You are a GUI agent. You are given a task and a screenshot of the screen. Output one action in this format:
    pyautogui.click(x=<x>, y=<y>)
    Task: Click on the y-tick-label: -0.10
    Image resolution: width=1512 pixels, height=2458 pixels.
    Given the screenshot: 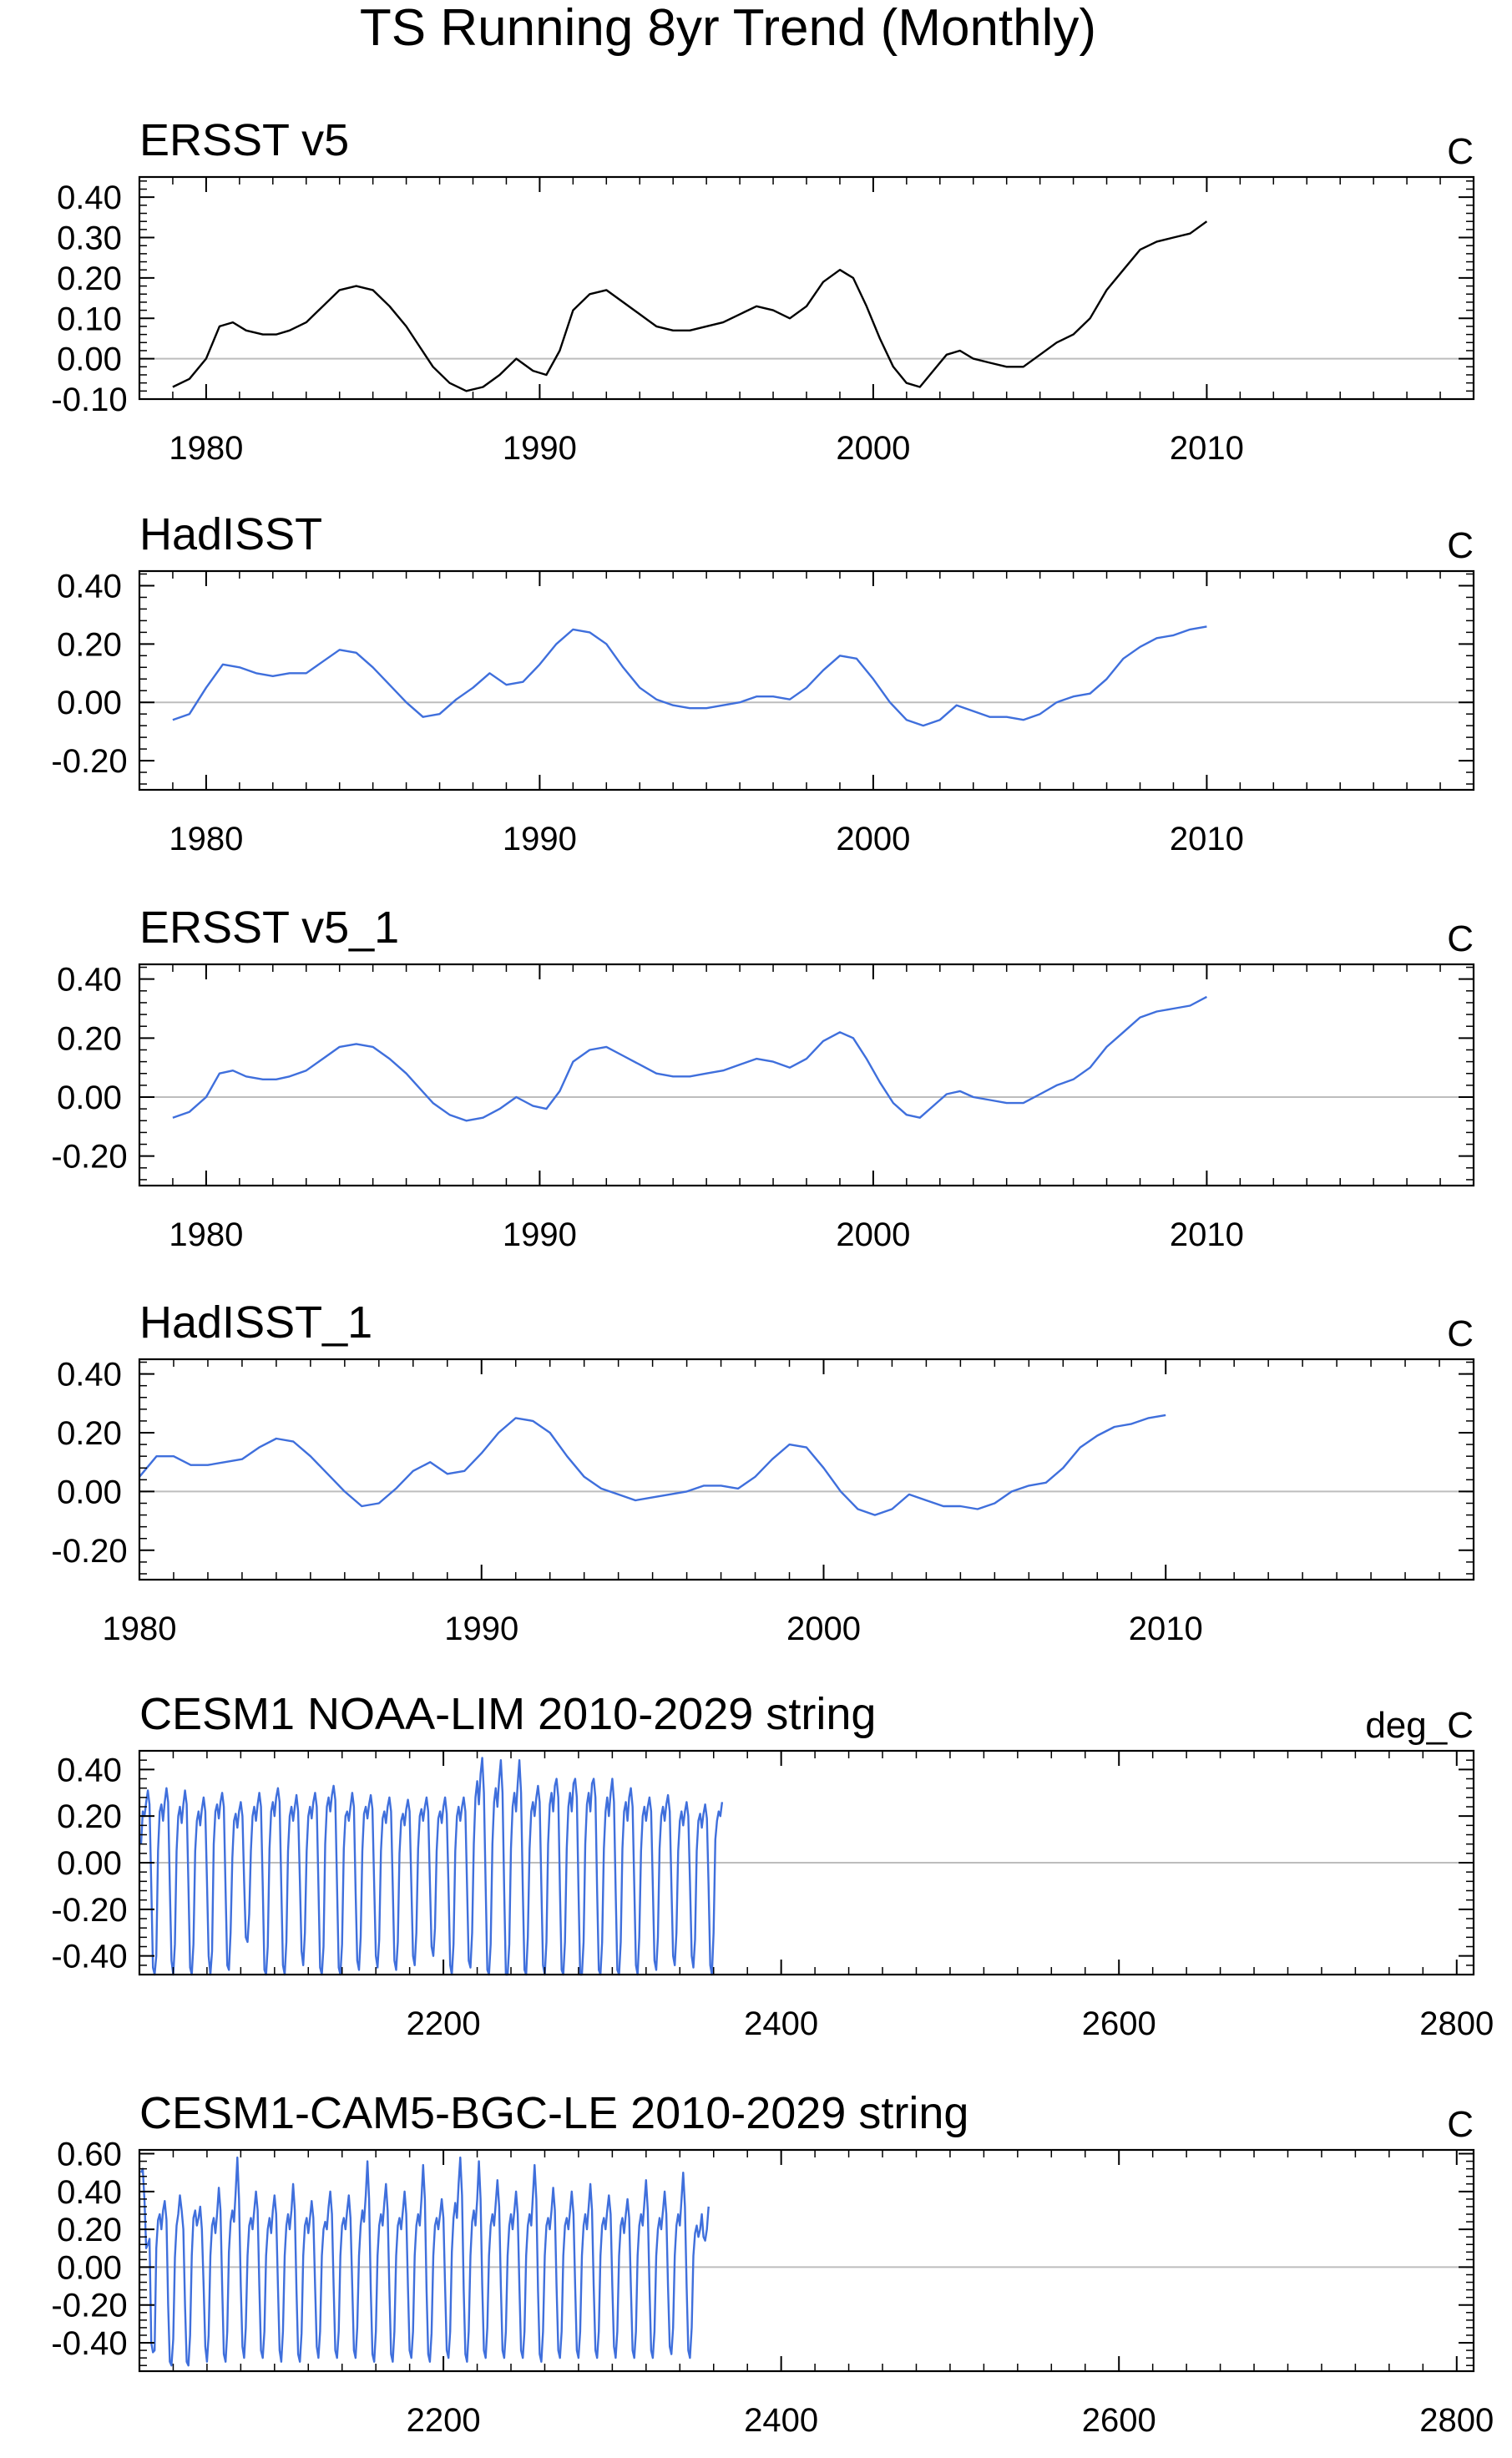 What is the action you would take?
    pyautogui.click(x=89, y=400)
    